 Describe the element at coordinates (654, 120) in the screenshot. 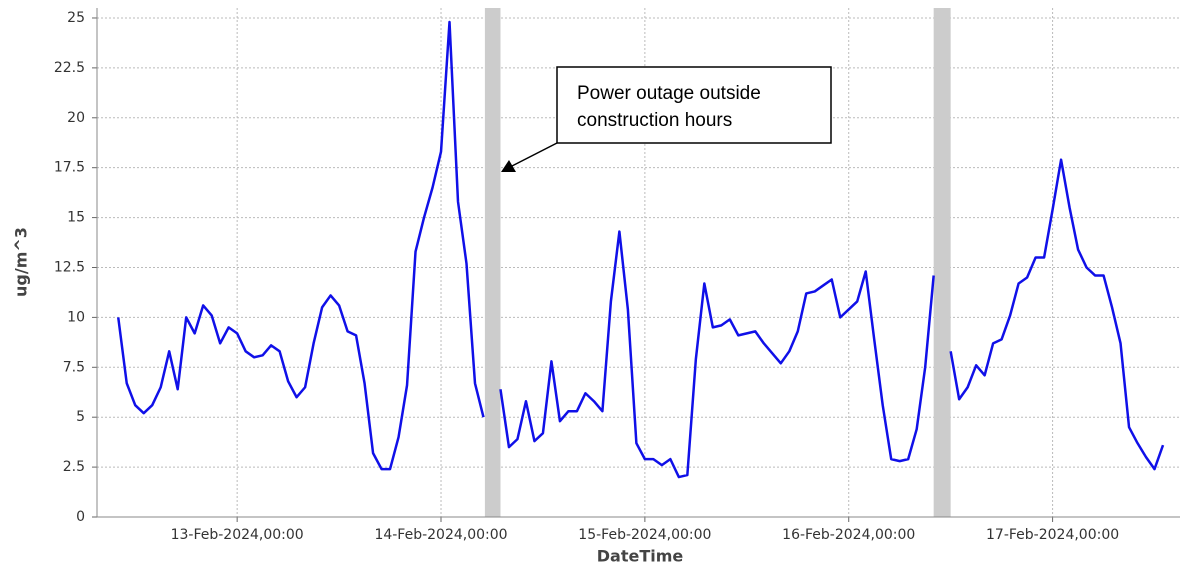

I see `annotation-text: construction hours` at that location.